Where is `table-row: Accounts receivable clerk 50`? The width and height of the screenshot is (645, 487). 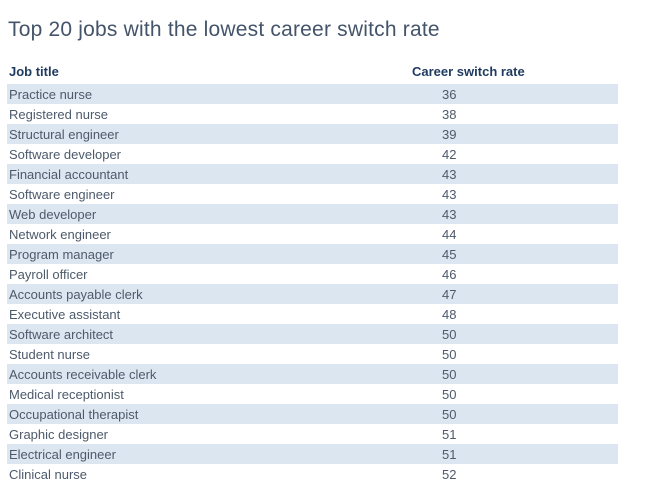
table-row: Accounts receivable clerk 50 is located at coordinates (312, 374).